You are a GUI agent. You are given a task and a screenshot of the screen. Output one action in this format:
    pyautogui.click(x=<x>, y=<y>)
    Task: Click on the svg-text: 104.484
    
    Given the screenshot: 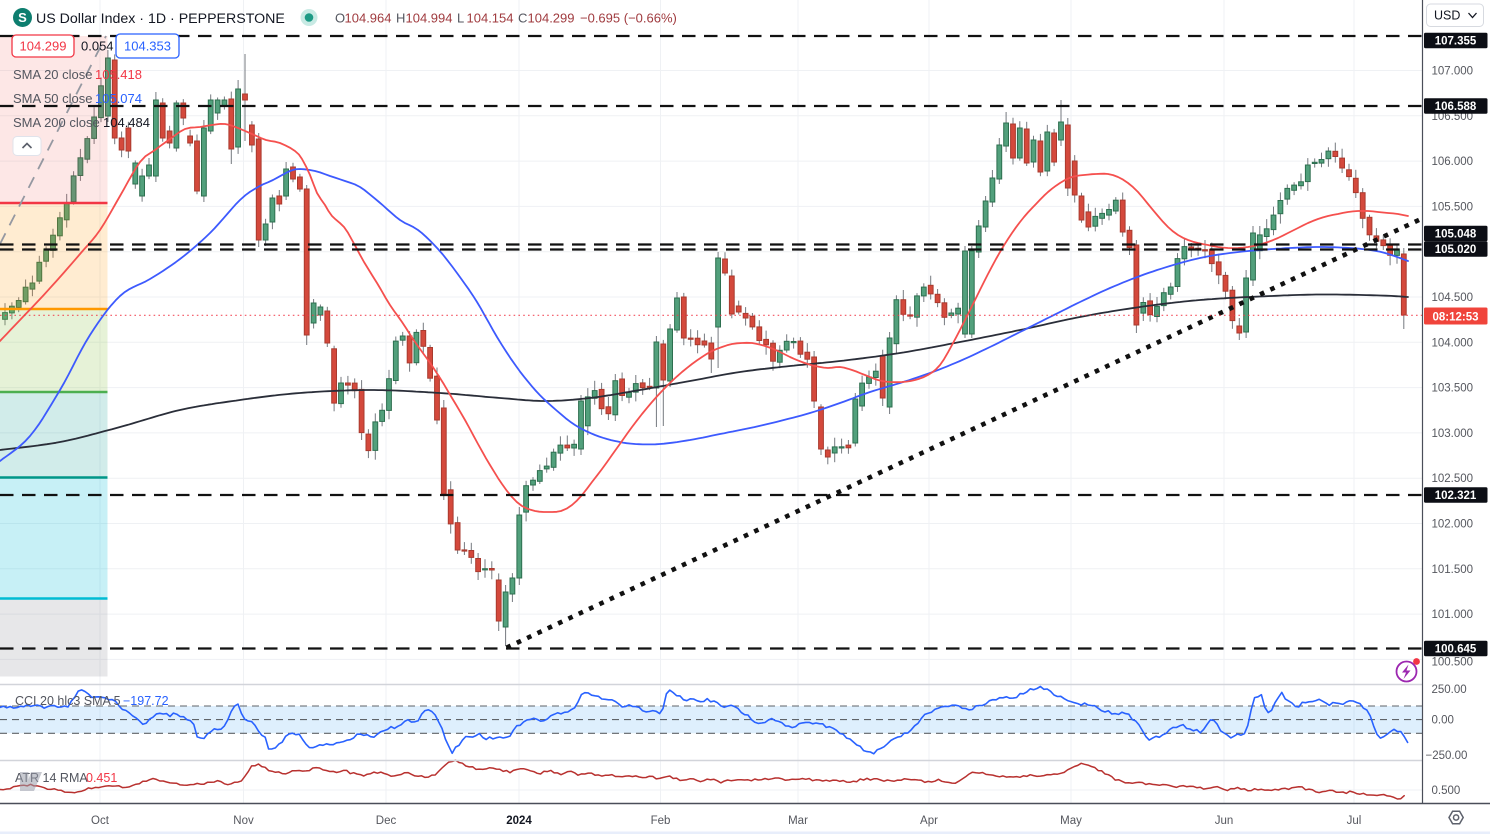 What is the action you would take?
    pyautogui.click(x=126, y=122)
    